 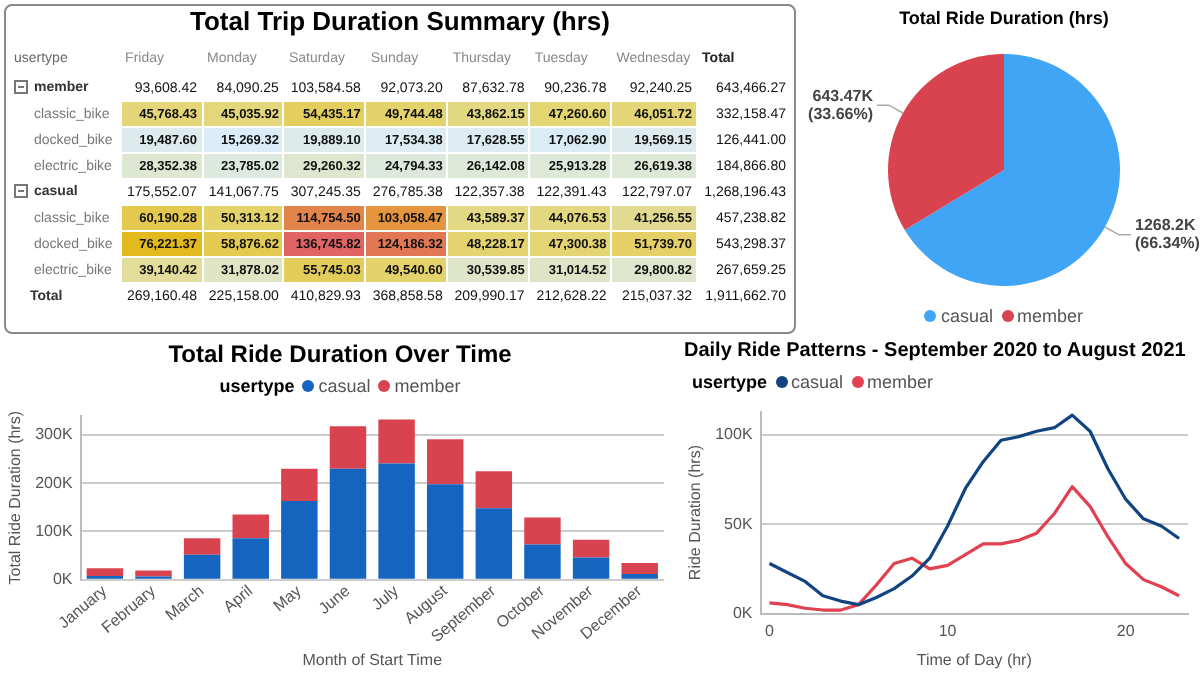 What do you see at coordinates (841, 104) in the screenshot?
I see `data-label: 643.47K (33.66%)` at bounding box center [841, 104].